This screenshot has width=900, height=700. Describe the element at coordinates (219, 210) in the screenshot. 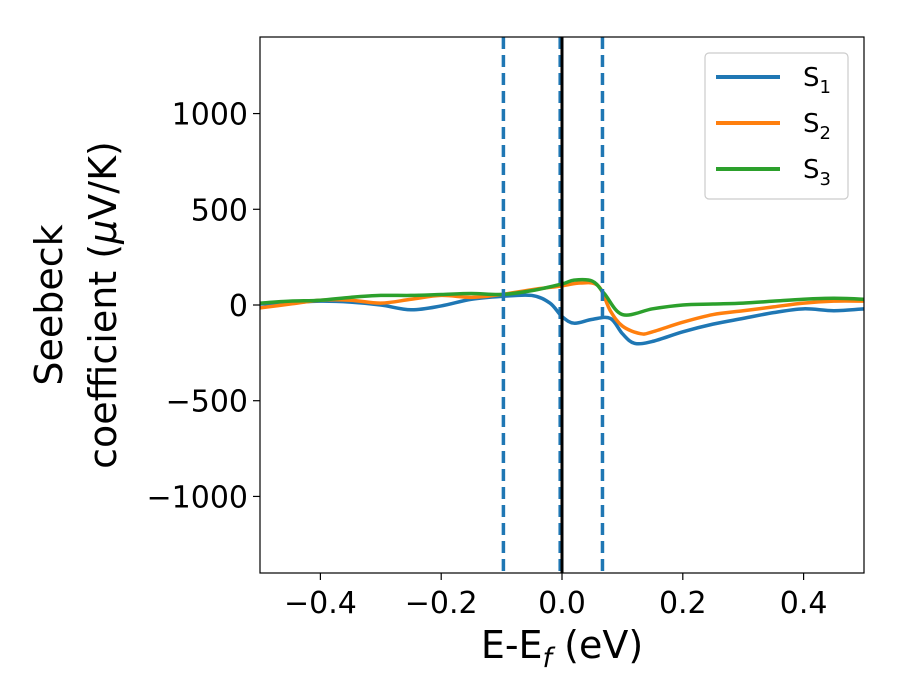

I see `y-tick-label: 500` at that location.